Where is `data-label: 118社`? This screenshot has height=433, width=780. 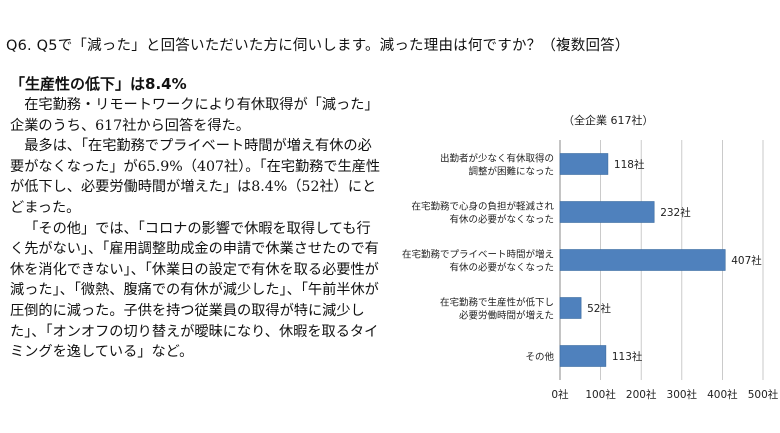
data-label: 118社 is located at coordinates (629, 164).